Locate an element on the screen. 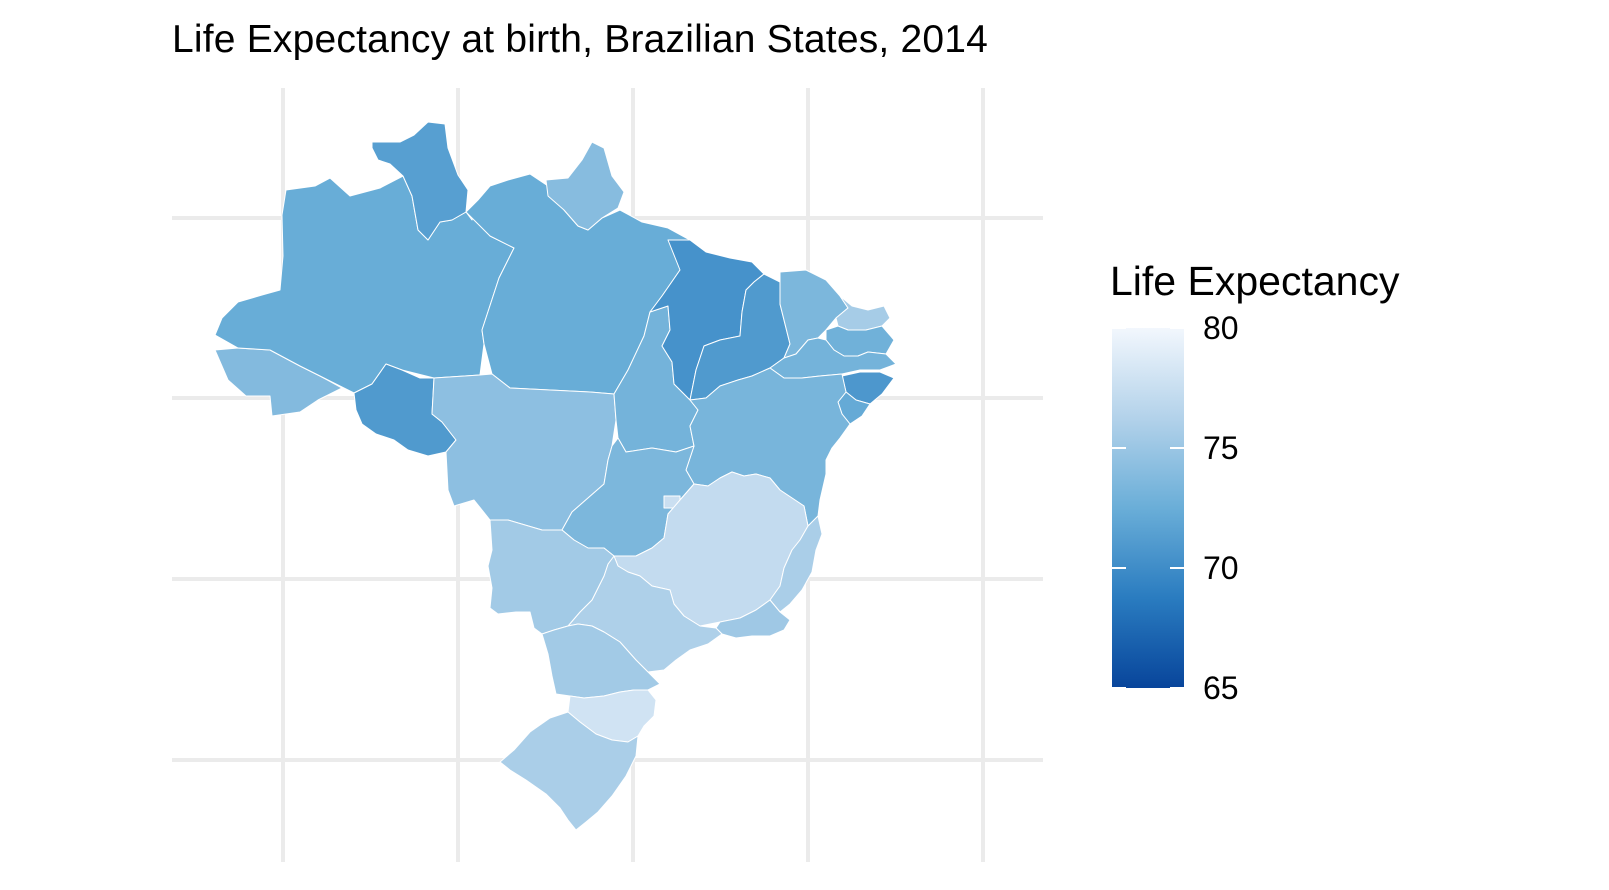  state-rr is located at coordinates (420, 181).